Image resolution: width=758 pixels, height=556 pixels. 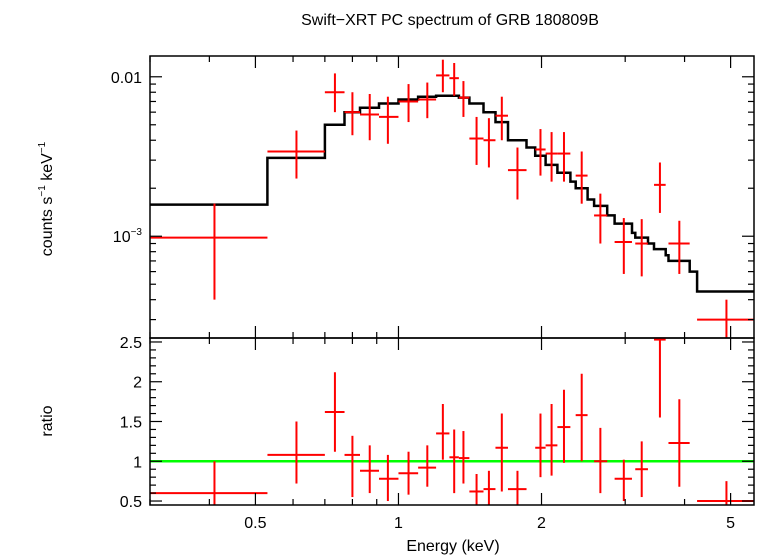 What do you see at coordinates (450, 20) in the screenshot?
I see `chart-title: Swift−XRT PC spectrum of GRB 180809B` at bounding box center [450, 20].